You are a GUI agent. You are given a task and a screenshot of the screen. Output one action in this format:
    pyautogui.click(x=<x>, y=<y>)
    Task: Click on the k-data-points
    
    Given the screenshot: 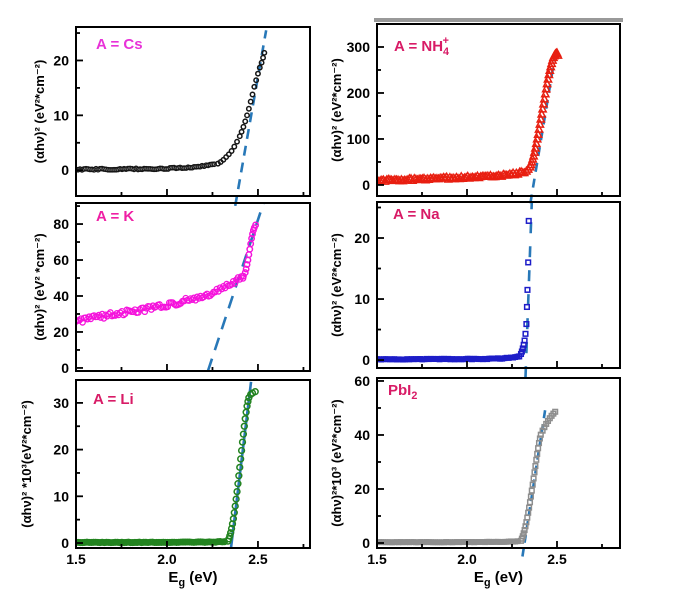 What is the action you would take?
    pyautogui.click(x=167, y=273)
    